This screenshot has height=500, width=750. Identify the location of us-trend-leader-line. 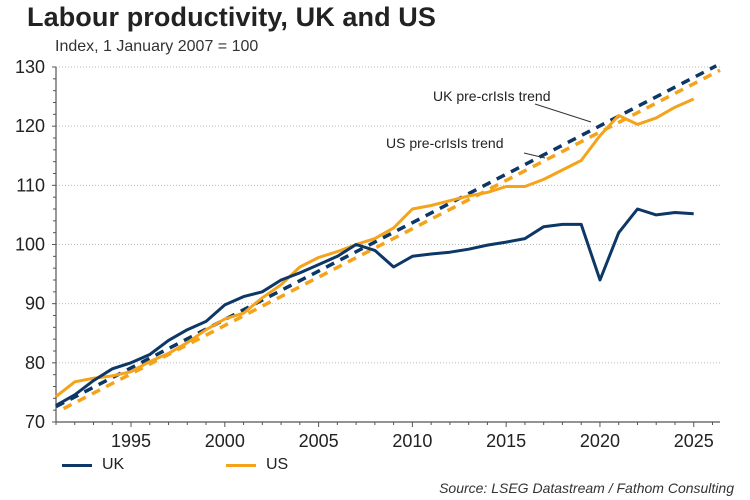
(534, 155).